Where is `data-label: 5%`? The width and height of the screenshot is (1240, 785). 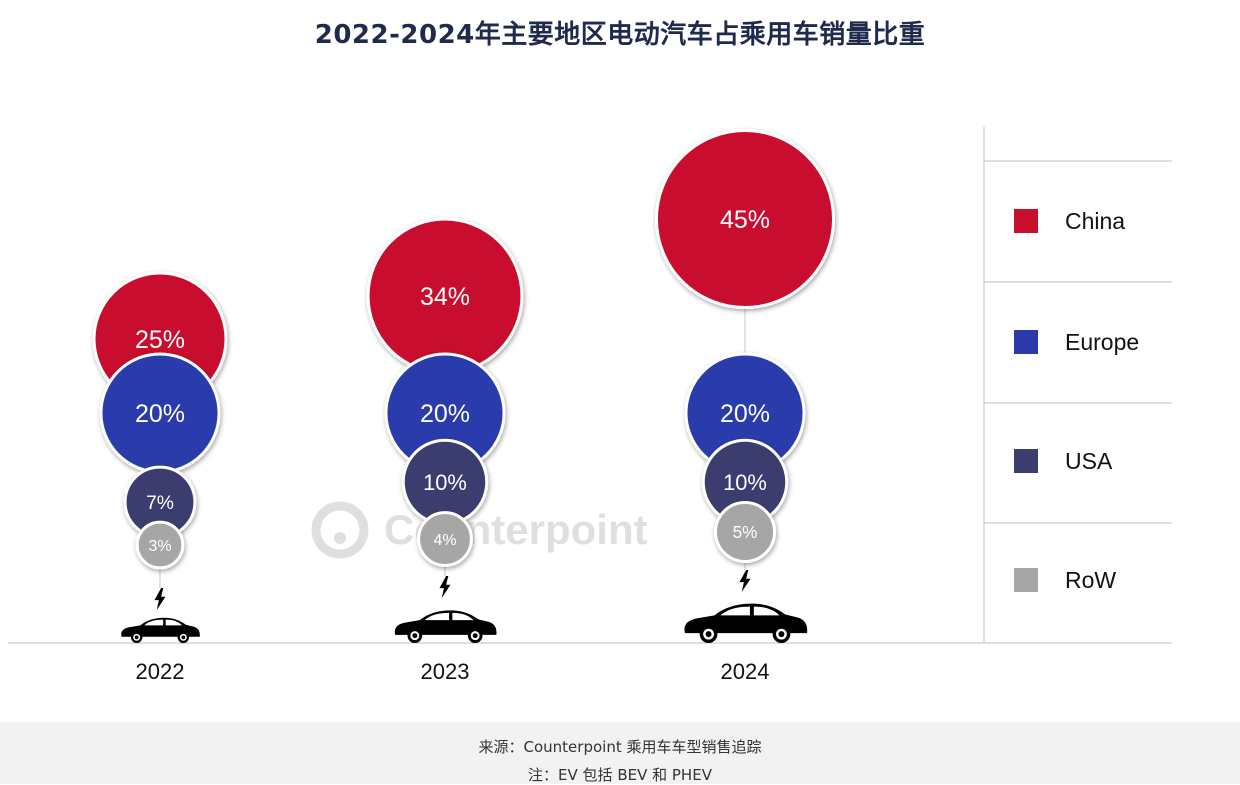 data-label: 5% is located at coordinates (745, 532).